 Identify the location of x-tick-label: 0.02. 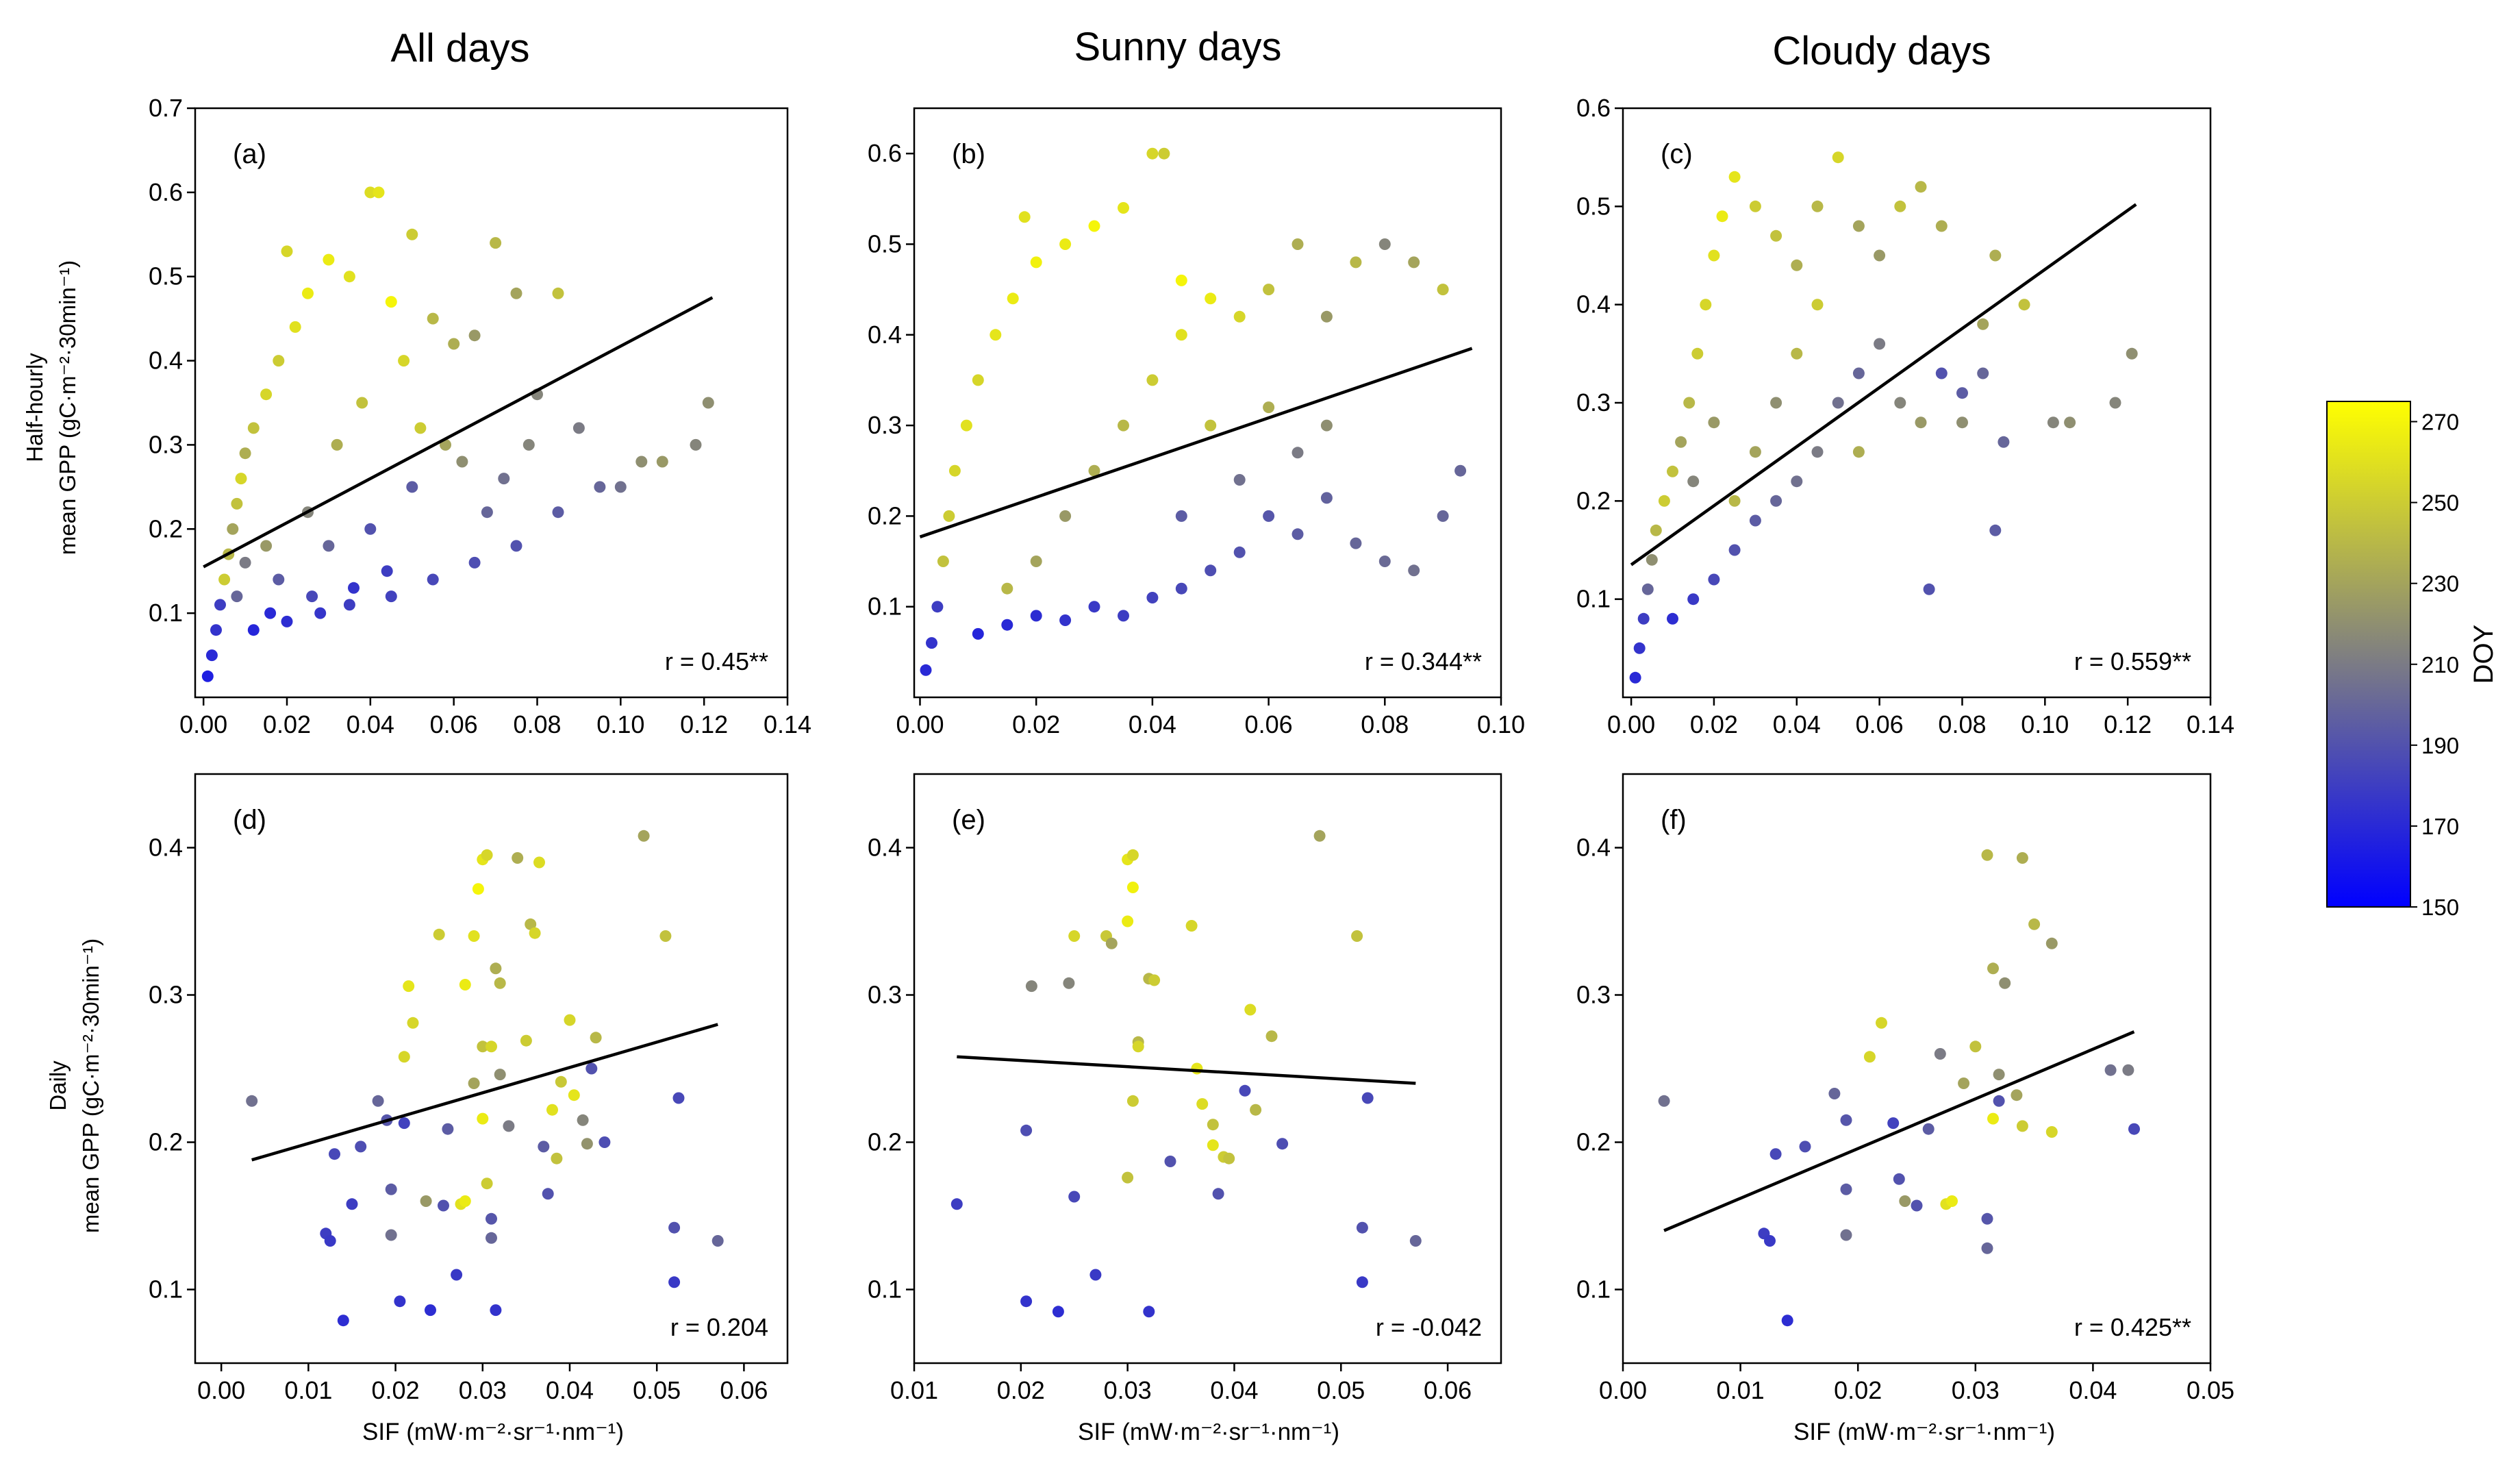
(1036, 724).